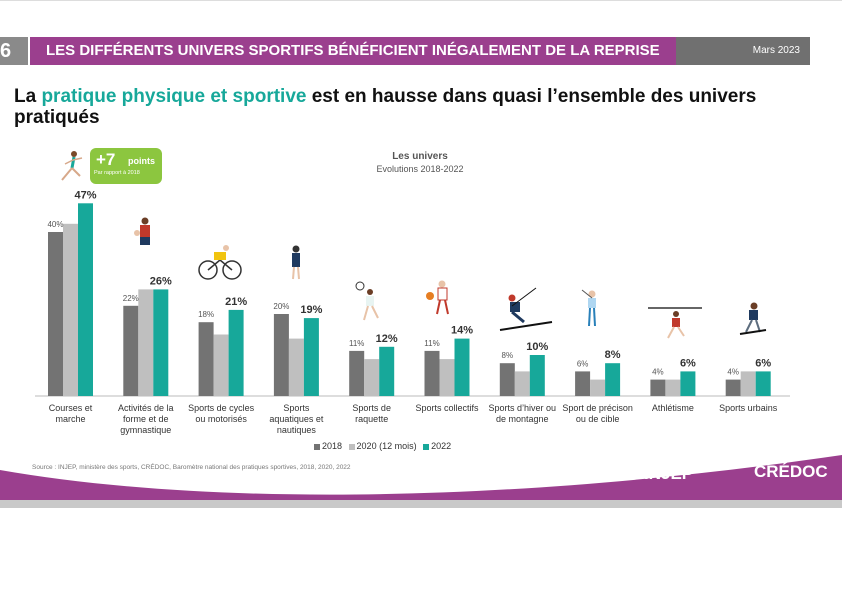  What do you see at coordinates (387, 339) in the screenshot?
I see `data-label-2022-4: 12%` at bounding box center [387, 339].